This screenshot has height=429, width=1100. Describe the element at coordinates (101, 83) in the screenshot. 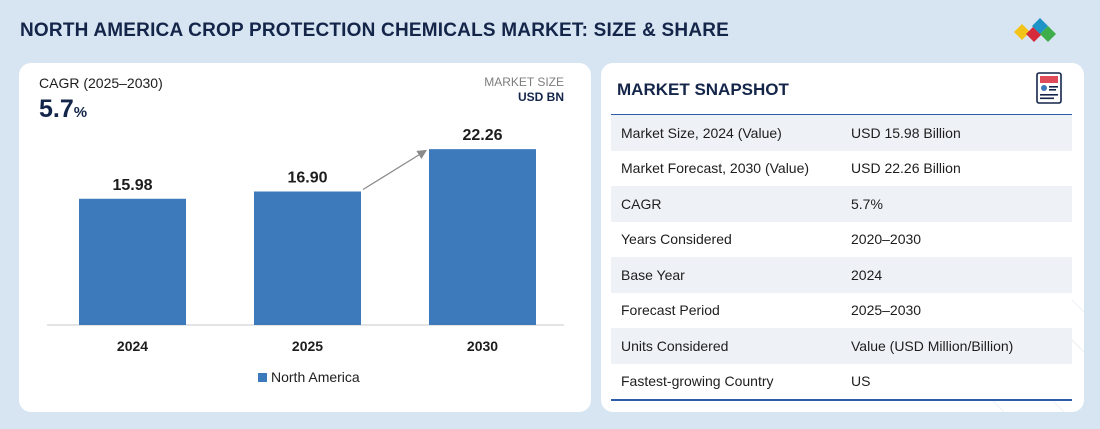

I see `cagr-label: CAGR (2025–2030)` at that location.